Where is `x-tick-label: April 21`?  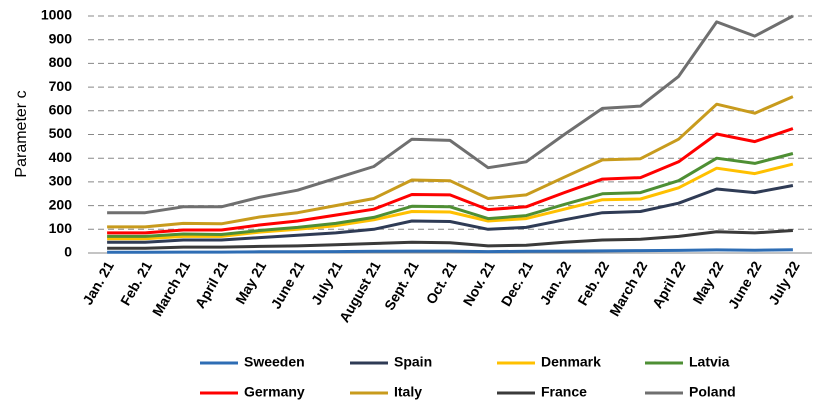 x-tick-label: April 21 is located at coordinates (212, 284).